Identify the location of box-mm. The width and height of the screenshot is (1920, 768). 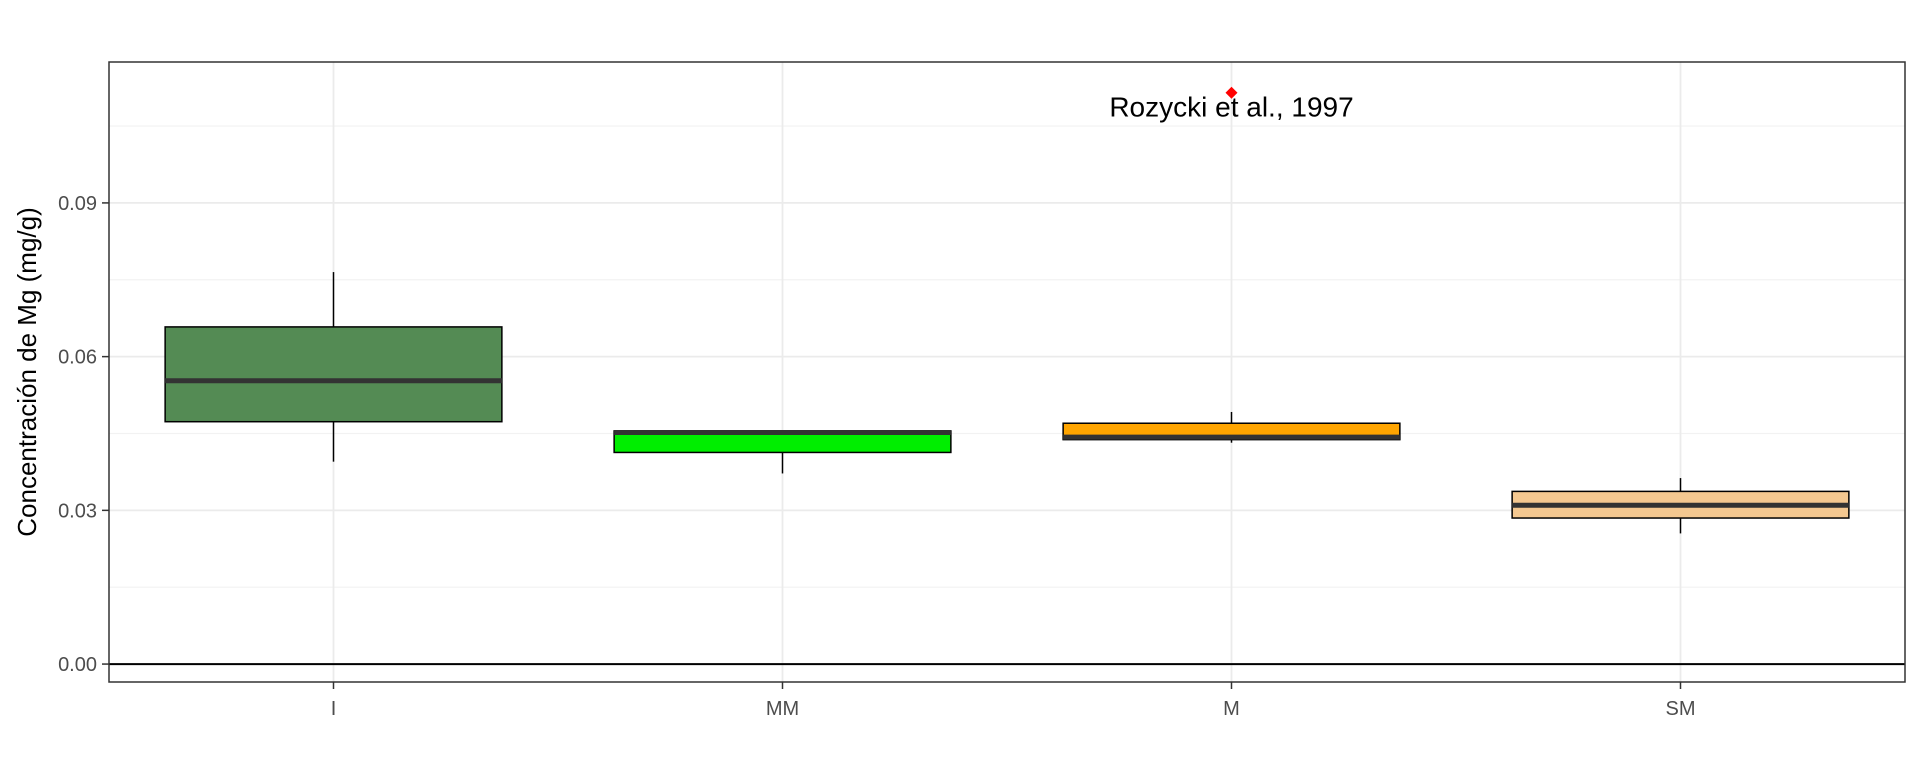
(782, 451).